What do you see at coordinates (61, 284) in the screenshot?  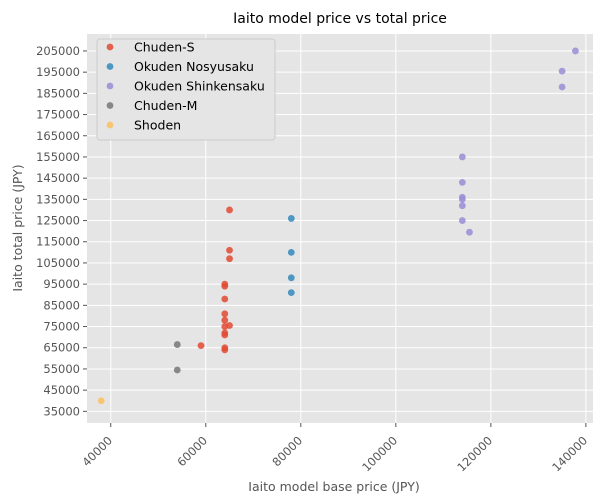 I see `y-tick-label: 95000` at bounding box center [61, 284].